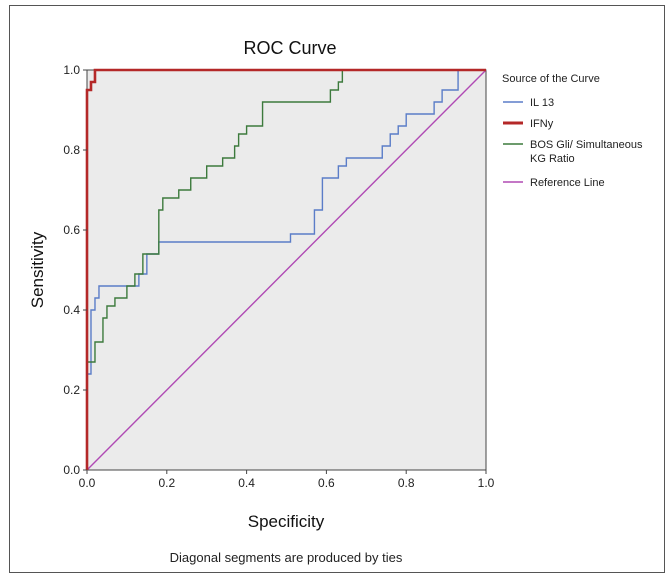 The height and width of the screenshot is (575, 672). Describe the element at coordinates (586, 152) in the screenshot. I see `legend-label-bos-gli-simultaneous-kg-ratio: BOS Gli/ Simultaneous KG Ratio` at that location.